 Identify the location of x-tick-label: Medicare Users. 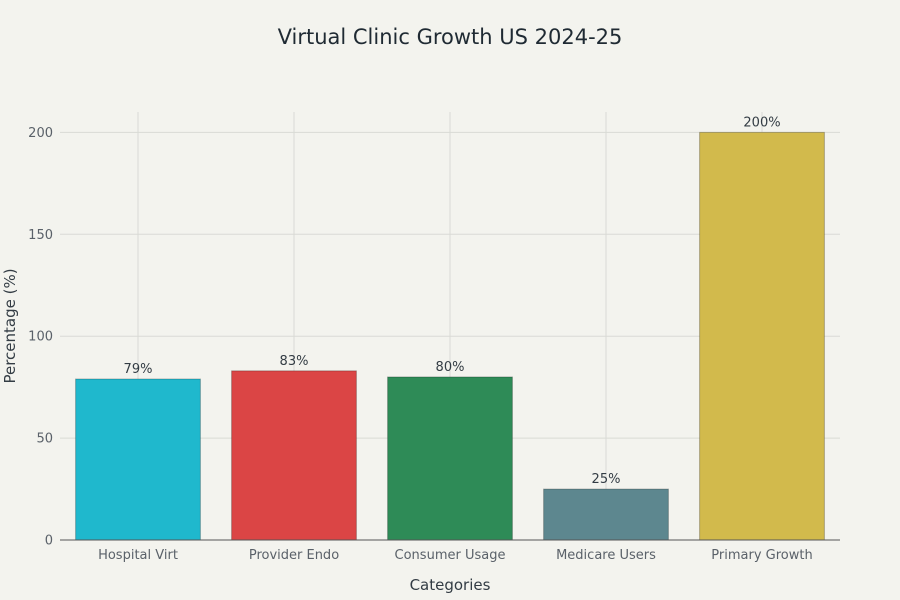
(606, 555).